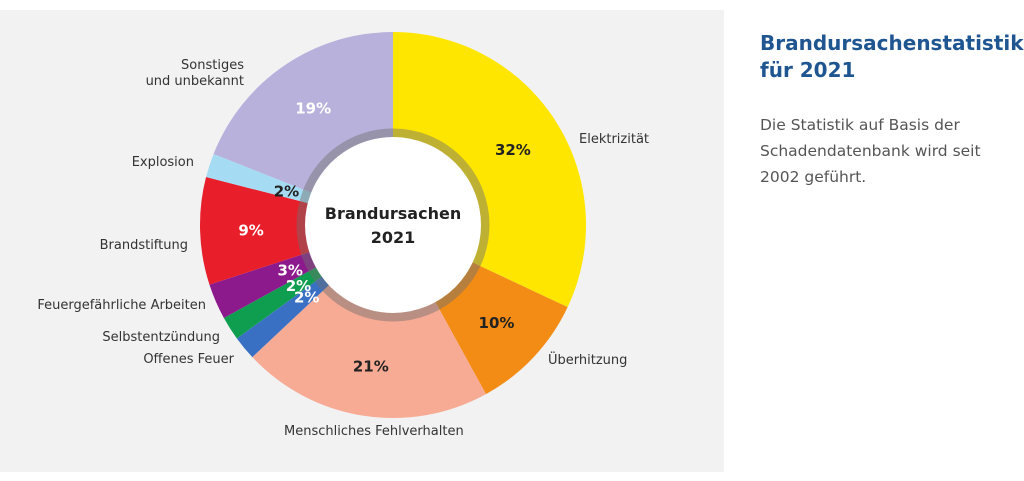  What do you see at coordinates (250, 230) in the screenshot?
I see `value-label-6: 9%` at bounding box center [250, 230].